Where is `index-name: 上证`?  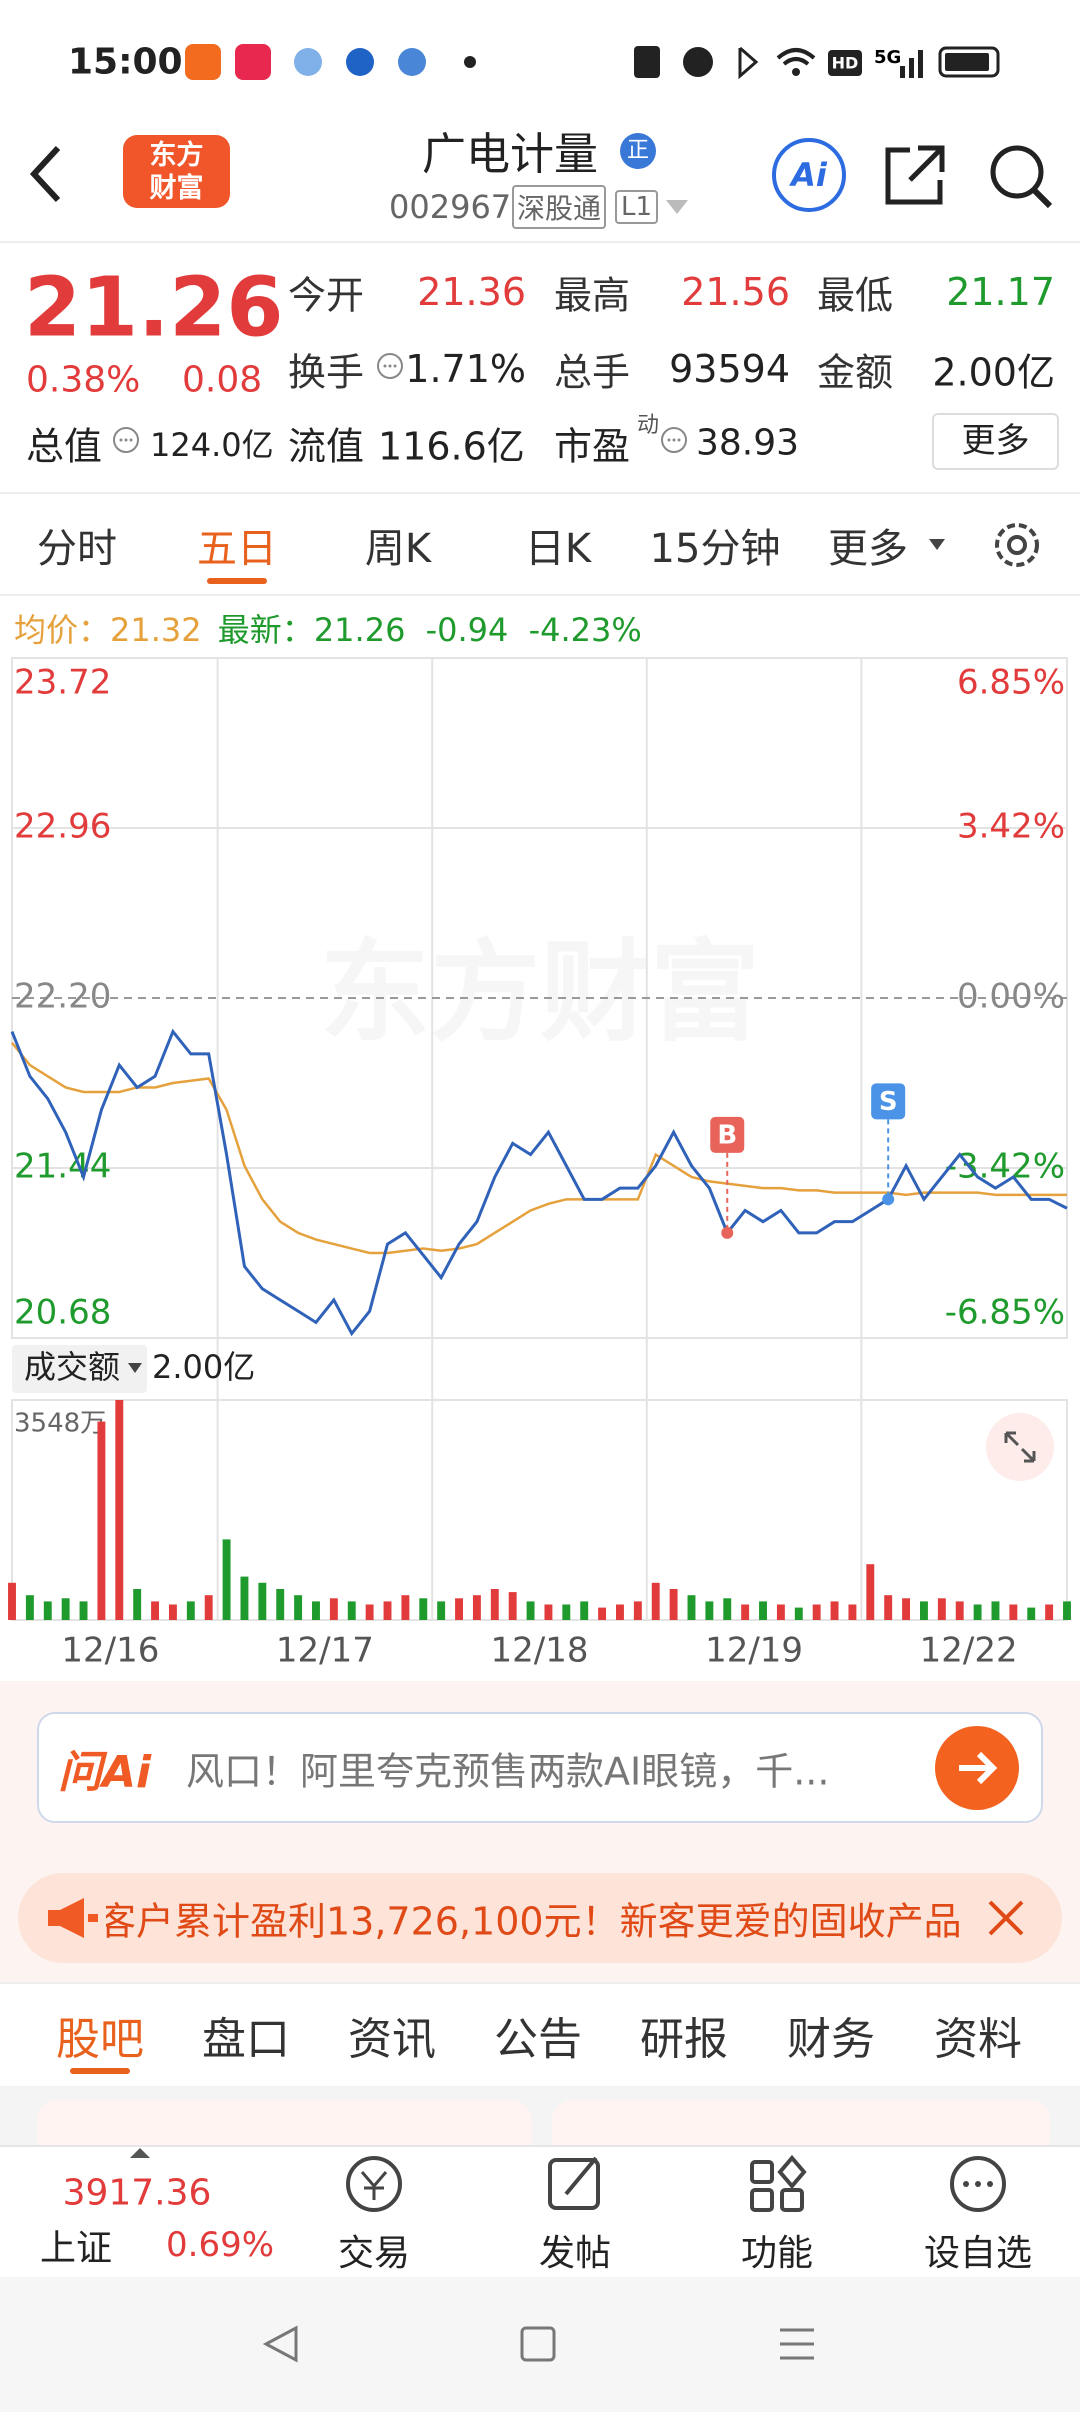
index-name: 上证 is located at coordinates (76, 2248).